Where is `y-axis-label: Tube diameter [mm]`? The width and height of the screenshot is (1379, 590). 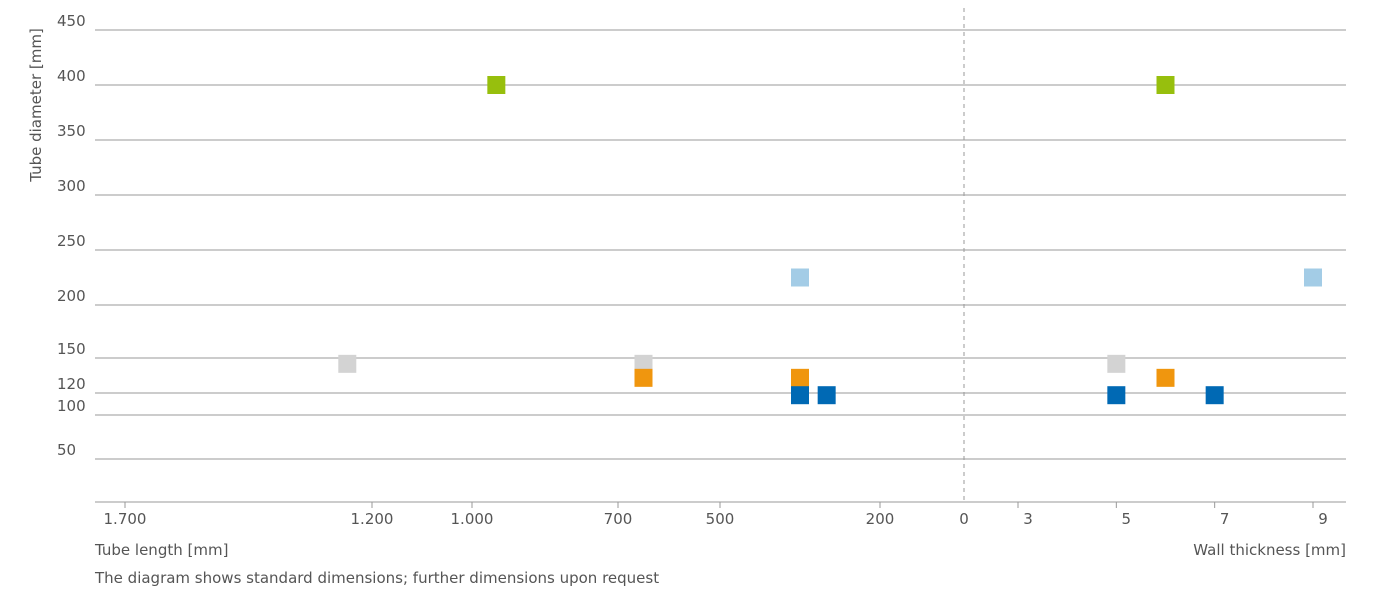
y-axis-label: Tube diameter [mm] is located at coordinates (36, 105).